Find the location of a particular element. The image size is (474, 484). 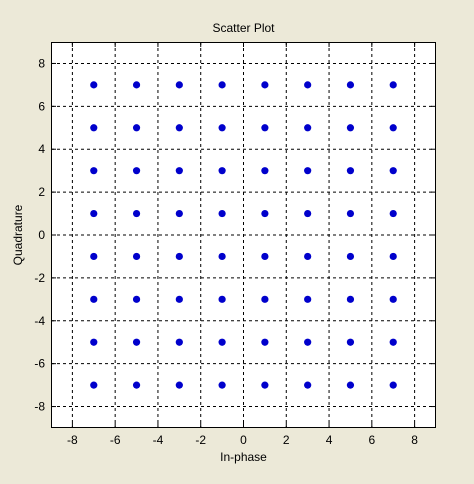

y-tick-label: -8 is located at coordinates (39, 407).